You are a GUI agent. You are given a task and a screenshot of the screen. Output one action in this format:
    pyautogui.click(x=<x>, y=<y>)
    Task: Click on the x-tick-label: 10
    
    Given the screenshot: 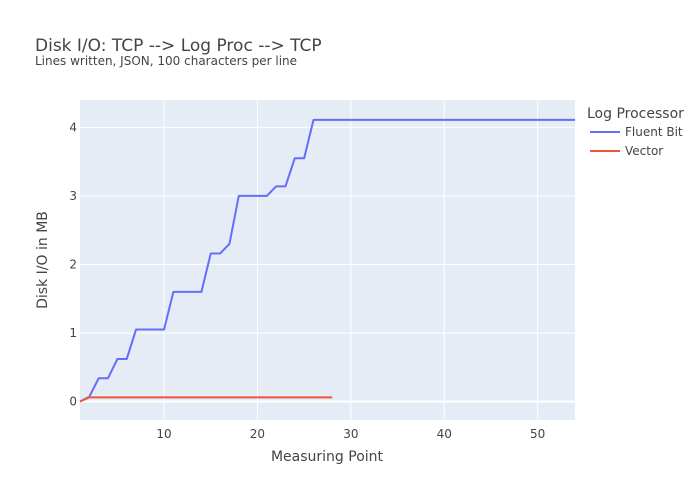 What is the action you would take?
    pyautogui.click(x=163, y=434)
    